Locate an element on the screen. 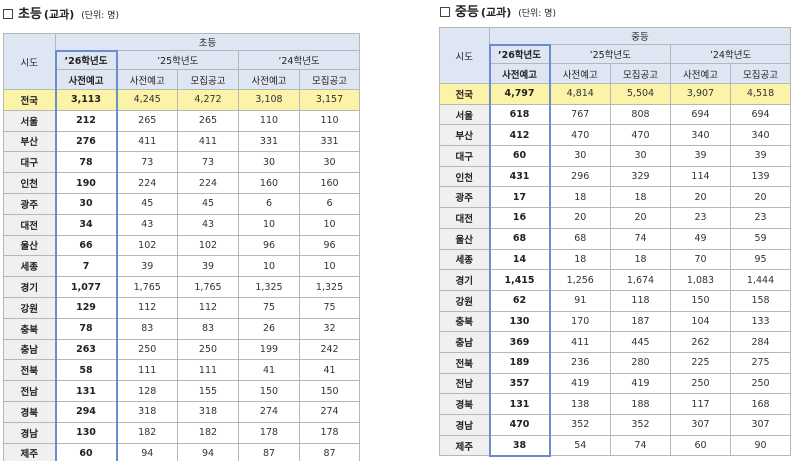  value-cell: 808 is located at coordinates (640, 114).